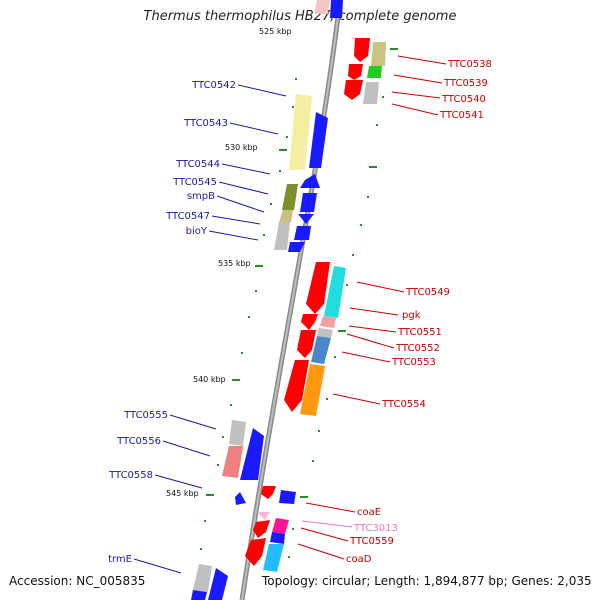  What do you see at coordinates (77, 581) in the screenshot?
I see `accession-text: Accession: NC_005835` at bounding box center [77, 581].